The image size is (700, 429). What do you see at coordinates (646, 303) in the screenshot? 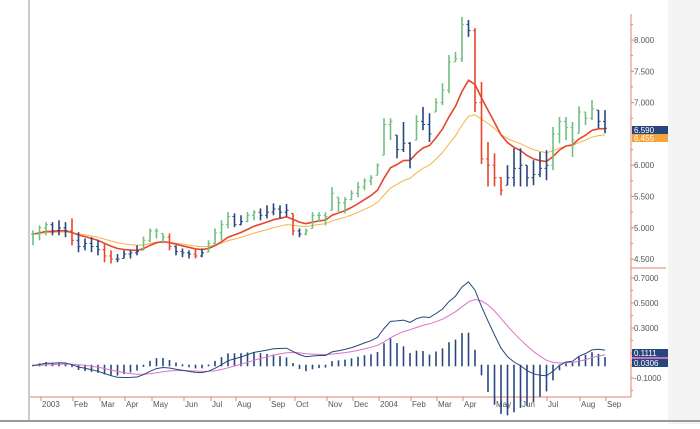
I see `macd-tick-label: 0.5000` at bounding box center [646, 303].